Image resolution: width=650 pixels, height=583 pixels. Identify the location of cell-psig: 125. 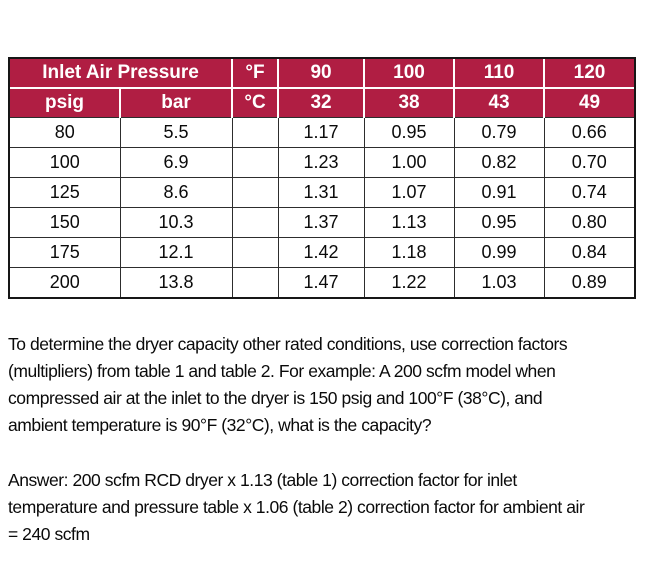
(65, 192).